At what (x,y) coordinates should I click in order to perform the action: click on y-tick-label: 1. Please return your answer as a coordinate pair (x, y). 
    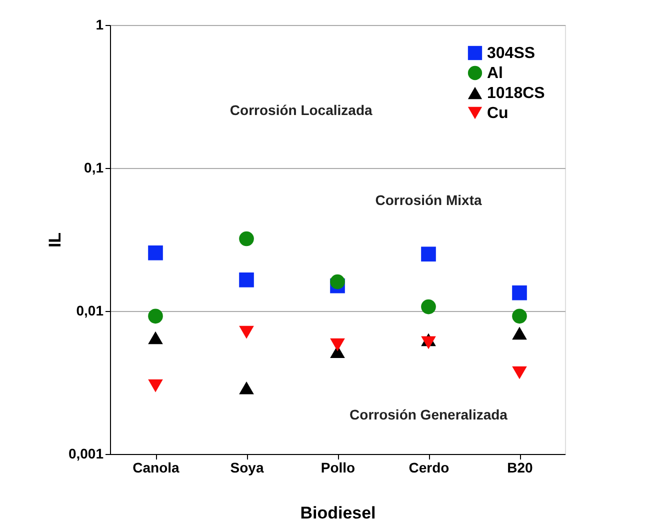
    Looking at the image, I should click on (100, 24).